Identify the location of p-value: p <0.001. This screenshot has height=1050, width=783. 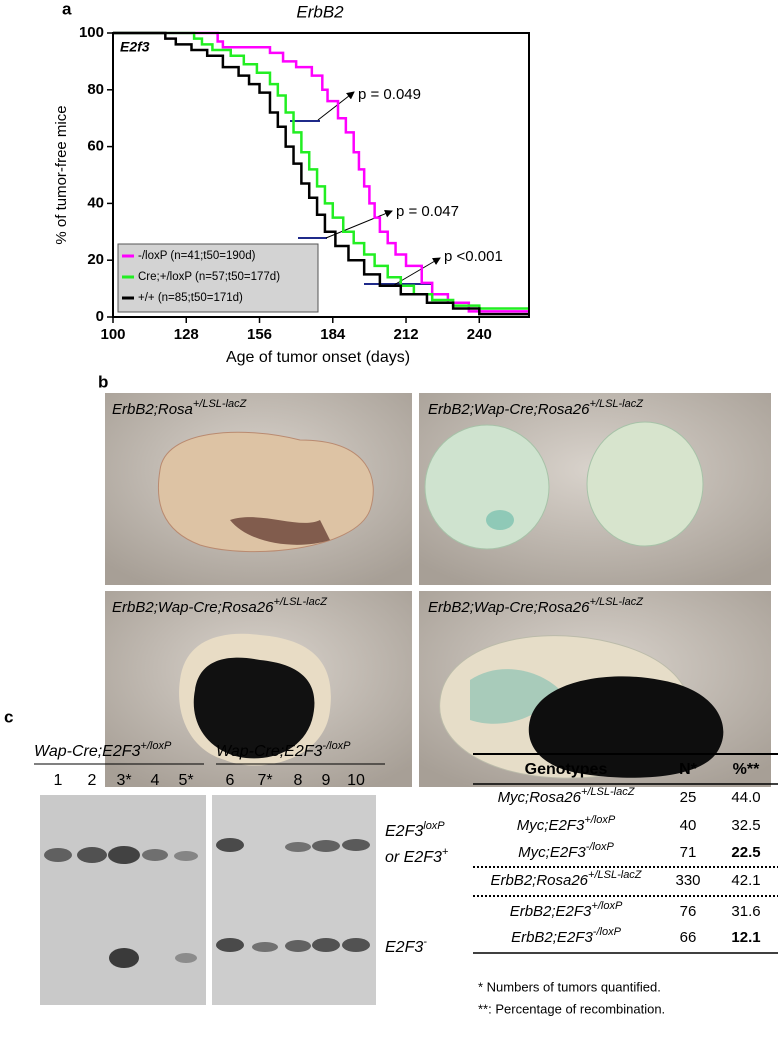
(473, 256).